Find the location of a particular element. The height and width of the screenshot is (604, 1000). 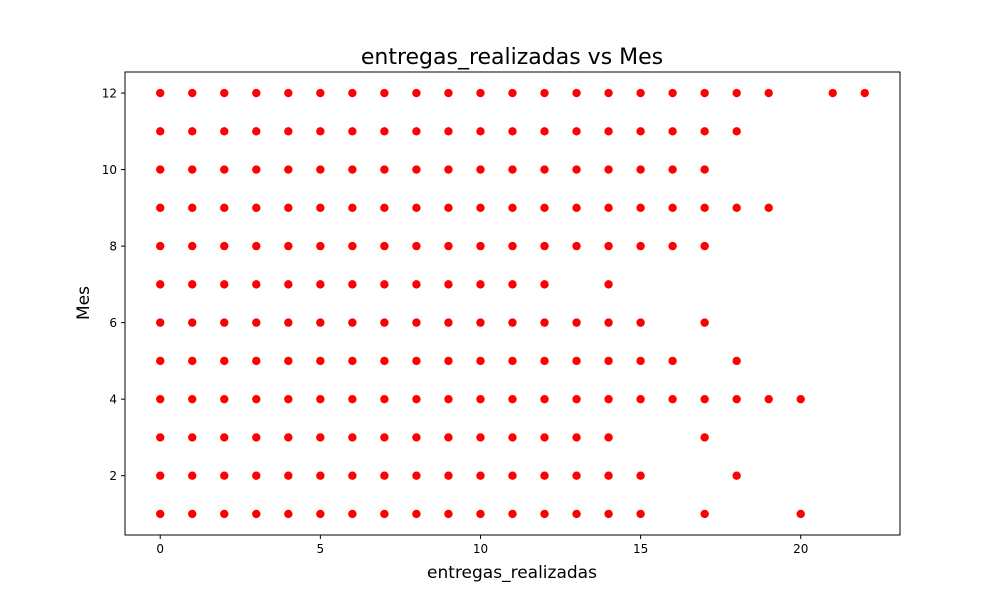

y-tick-label: 2 is located at coordinates (113, 476).